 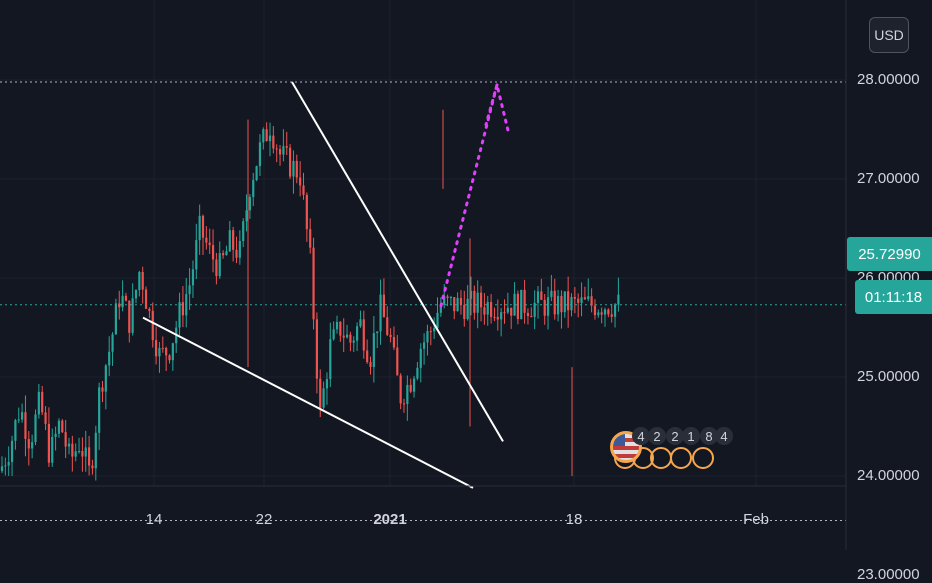 What do you see at coordinates (889, 254) in the screenshot?
I see `last-price-tag: 25.72990` at bounding box center [889, 254].